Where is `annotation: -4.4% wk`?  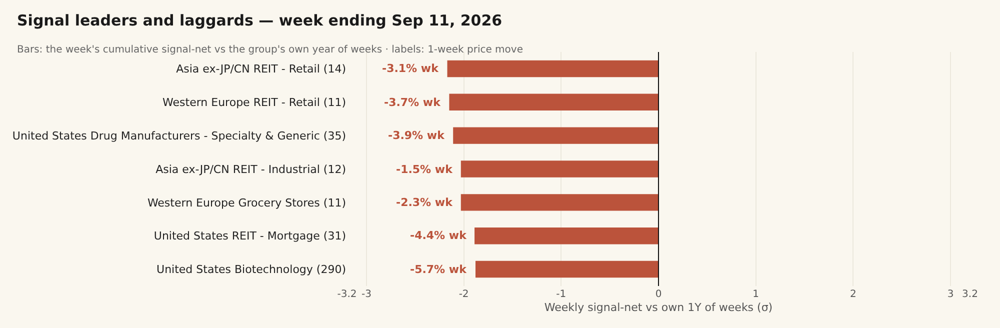 annotation: -4.4% wk is located at coordinates (439, 235).